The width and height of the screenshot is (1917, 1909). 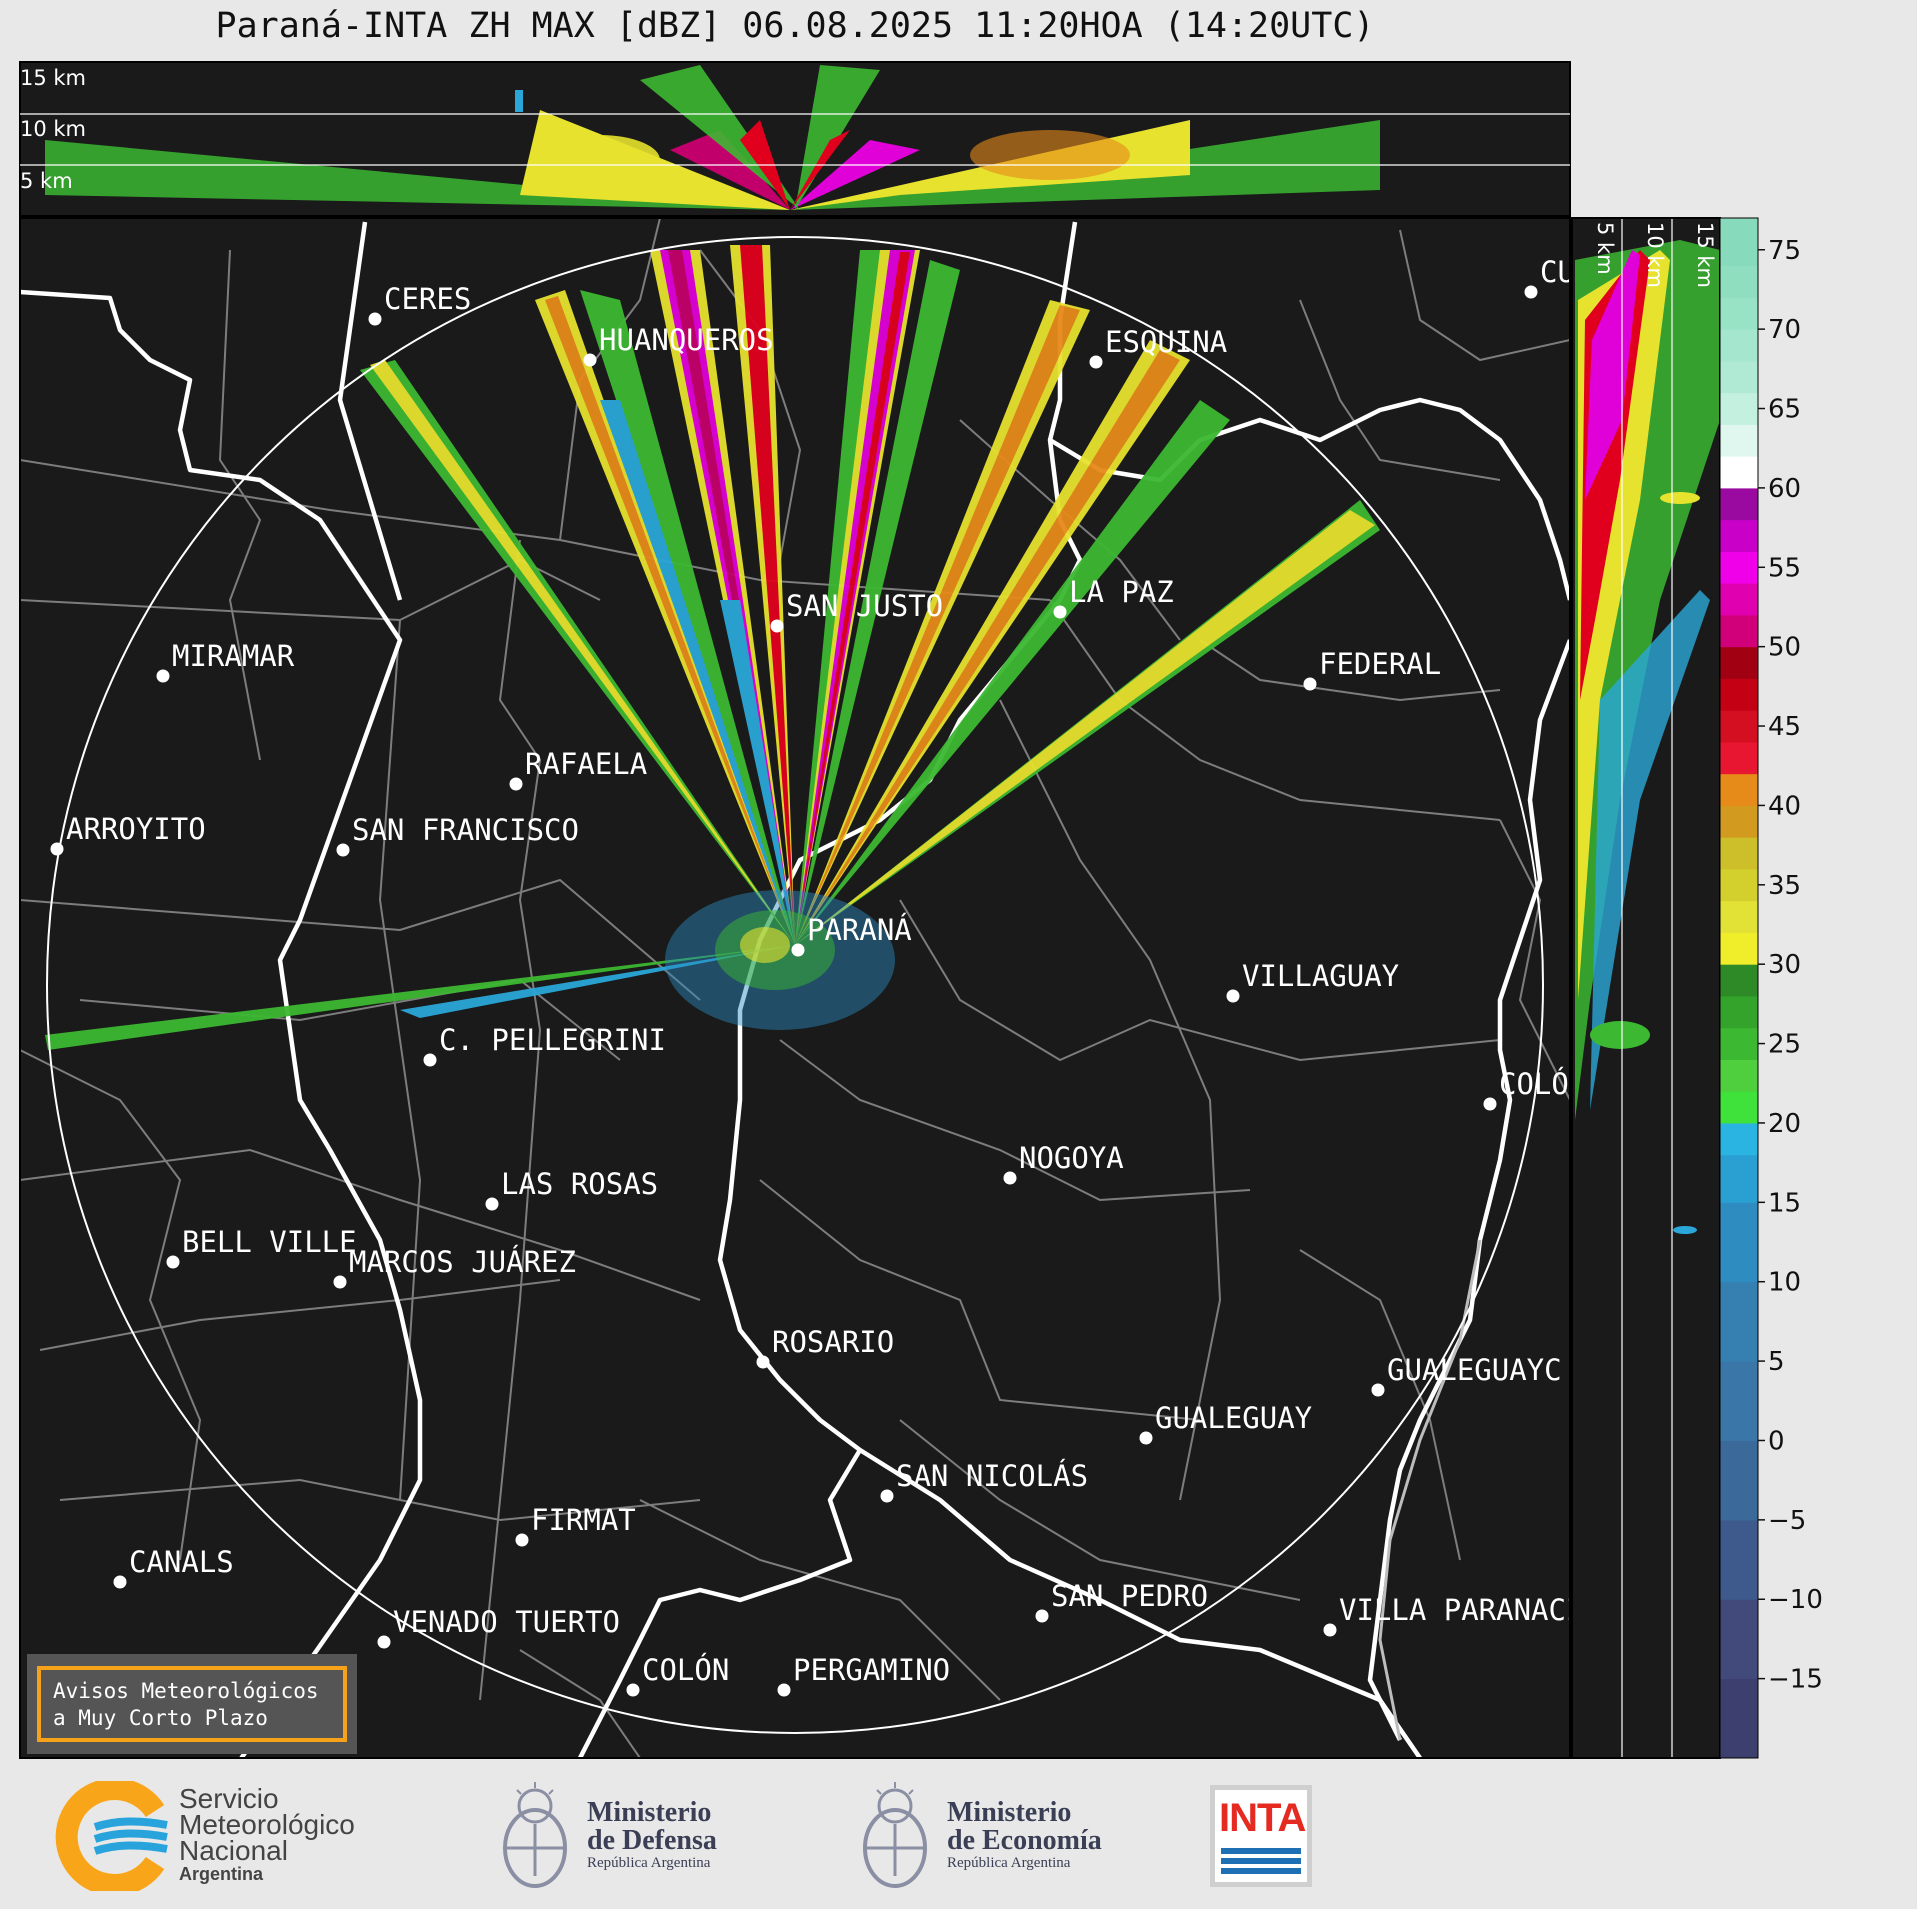 What do you see at coordinates (136, 829) in the screenshot?
I see `city-label: ARROYITO` at bounding box center [136, 829].